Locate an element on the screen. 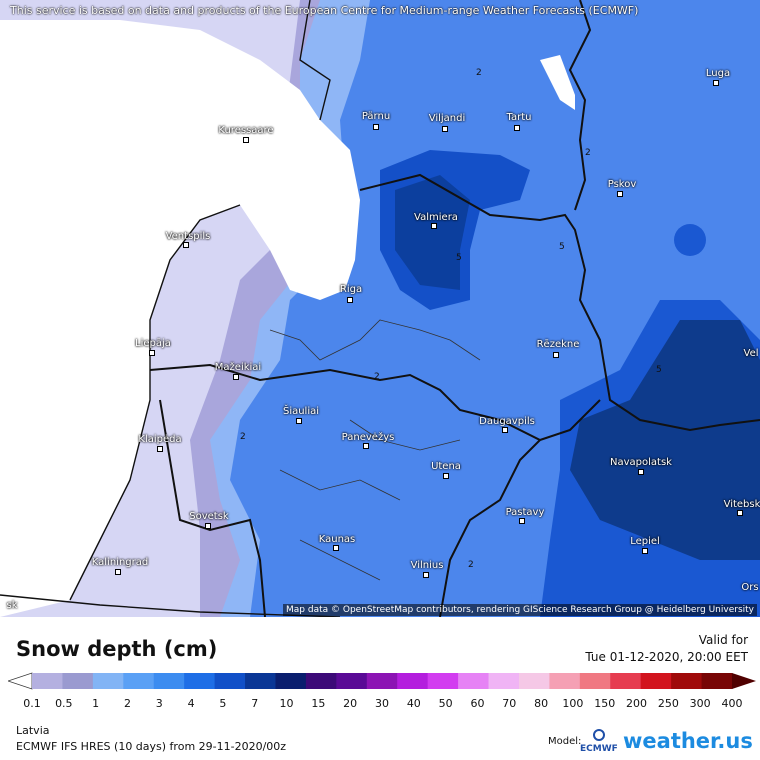  snow-free-patch is located at coordinates (557, 82).